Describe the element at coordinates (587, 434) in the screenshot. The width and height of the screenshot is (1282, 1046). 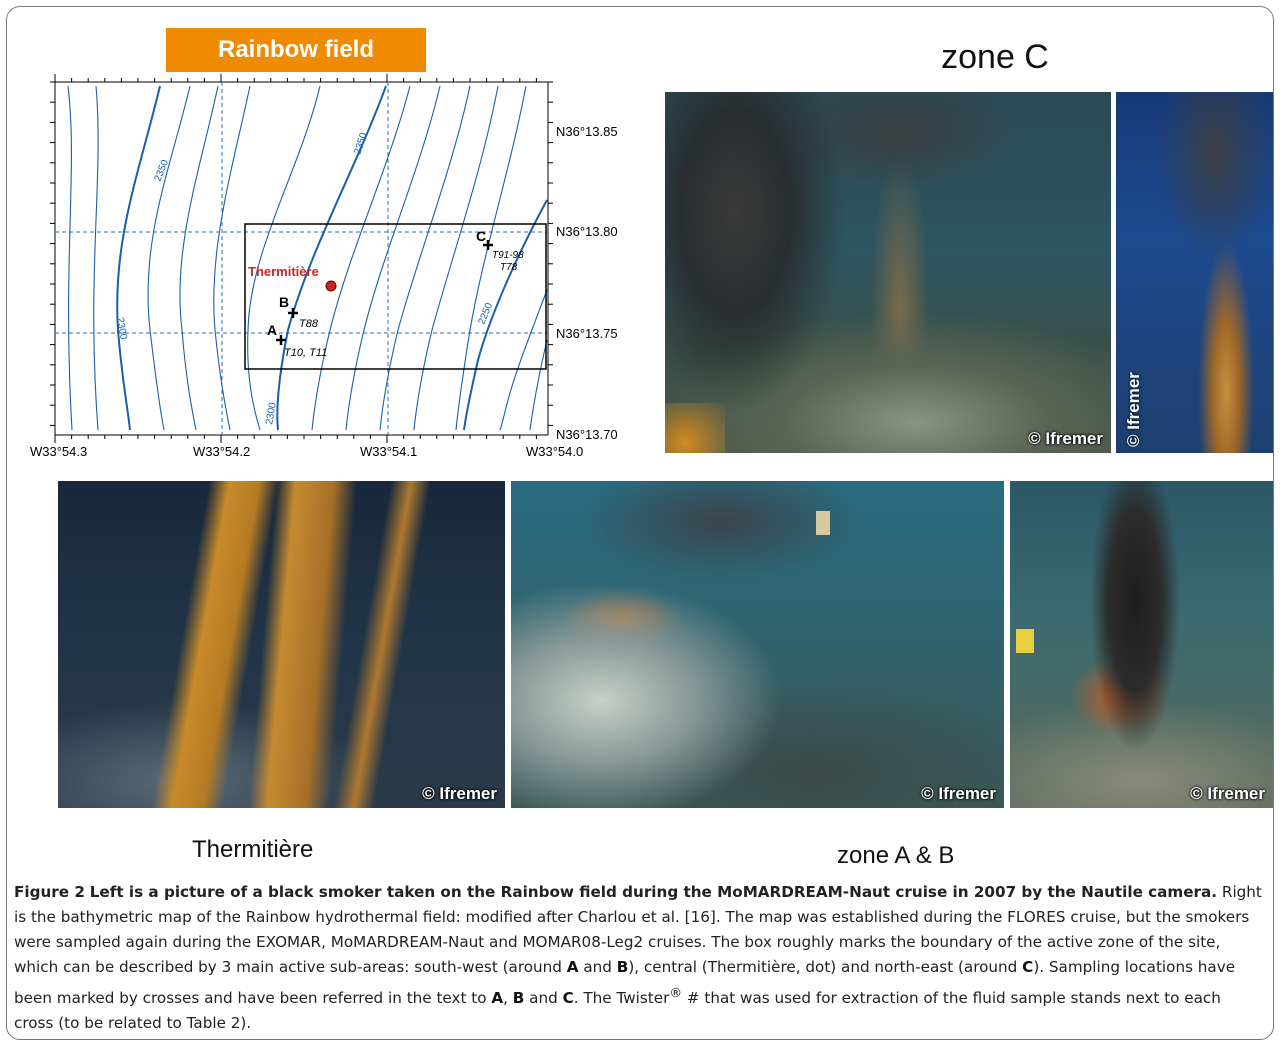
I see `lat-label: N36°13.70` at that location.